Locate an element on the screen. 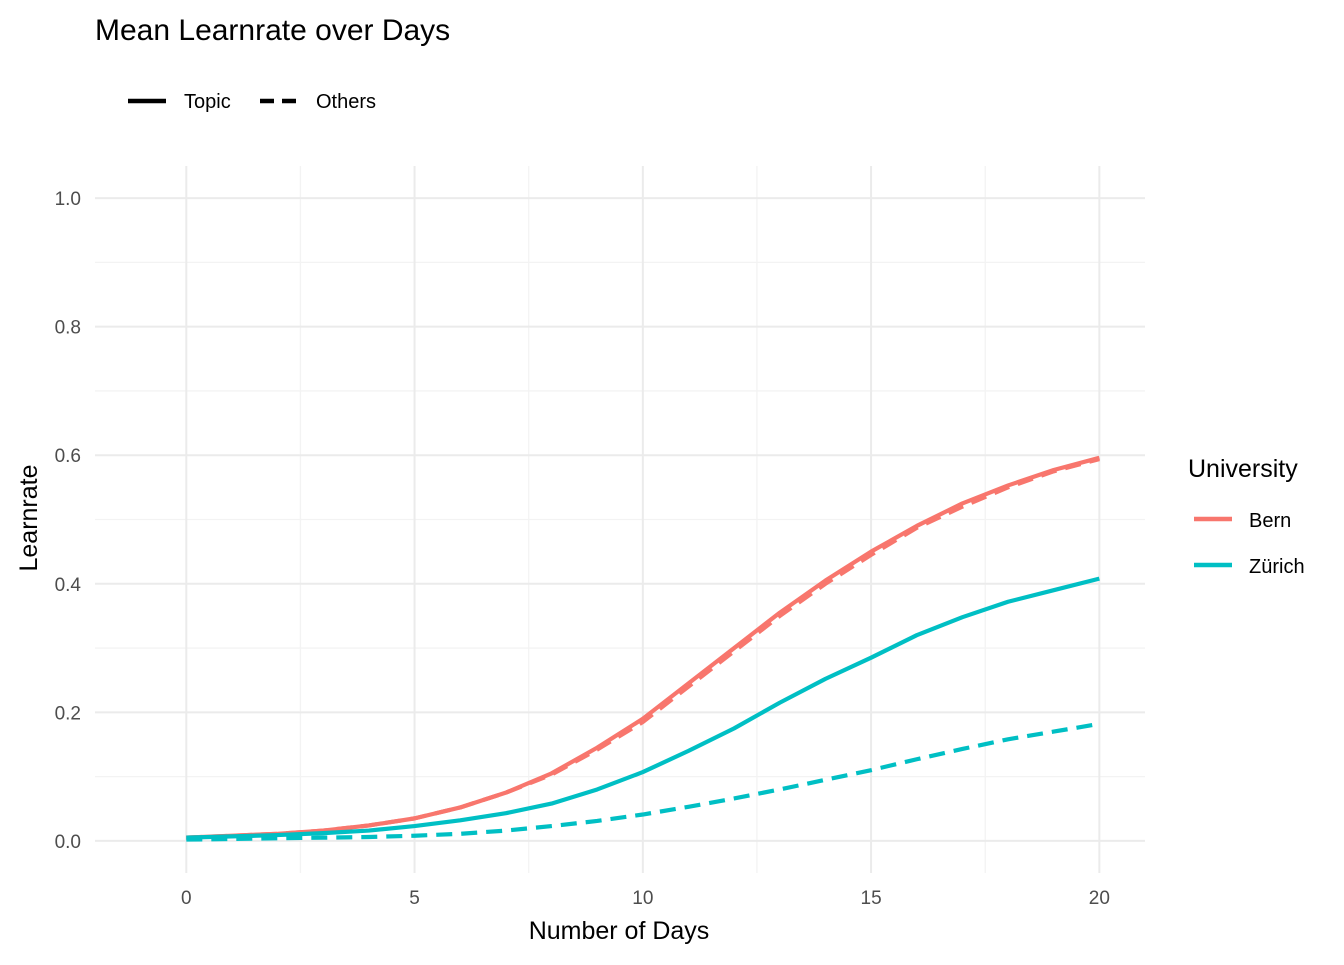 This screenshot has height=965, width=1344. legend-label-zurich: Zürich is located at coordinates (1277, 567).